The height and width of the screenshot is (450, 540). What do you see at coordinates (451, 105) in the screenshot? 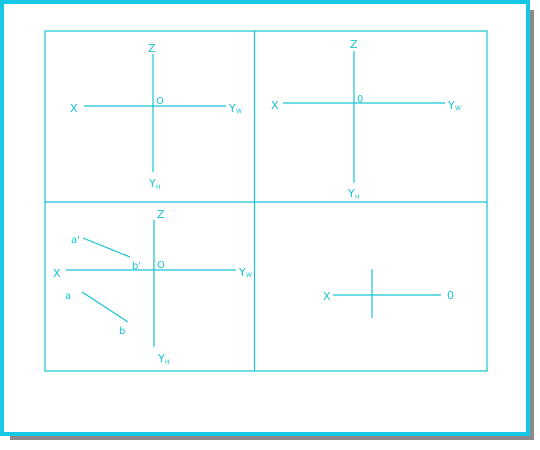
I see `tr-label-yw: Y` at bounding box center [451, 105].